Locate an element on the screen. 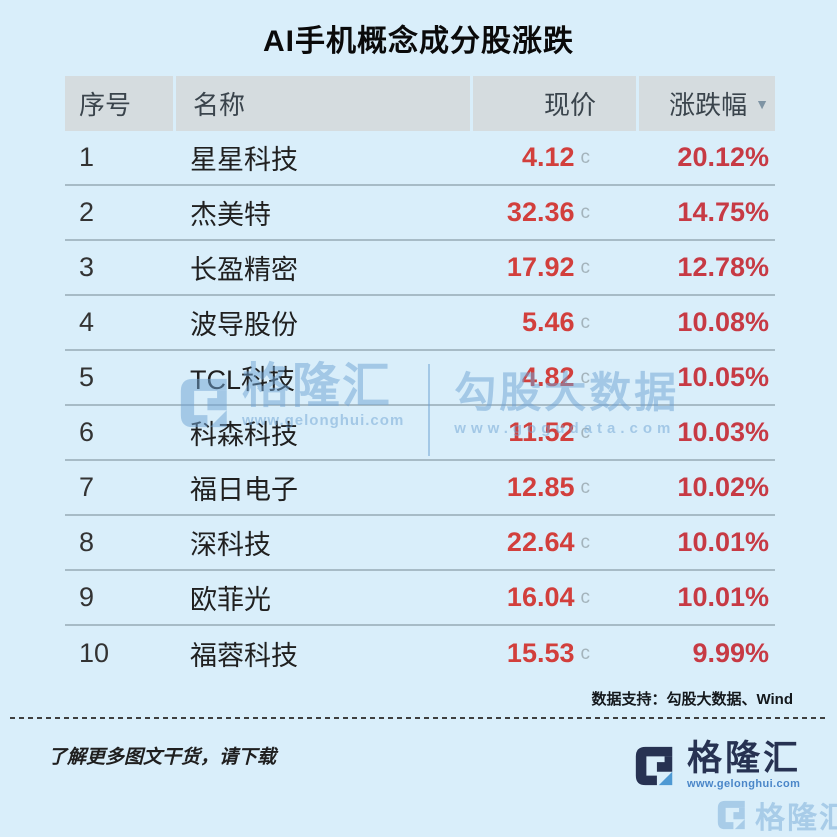 The image size is (837, 837). price-cell: 4.82 c is located at coordinates (548, 377).